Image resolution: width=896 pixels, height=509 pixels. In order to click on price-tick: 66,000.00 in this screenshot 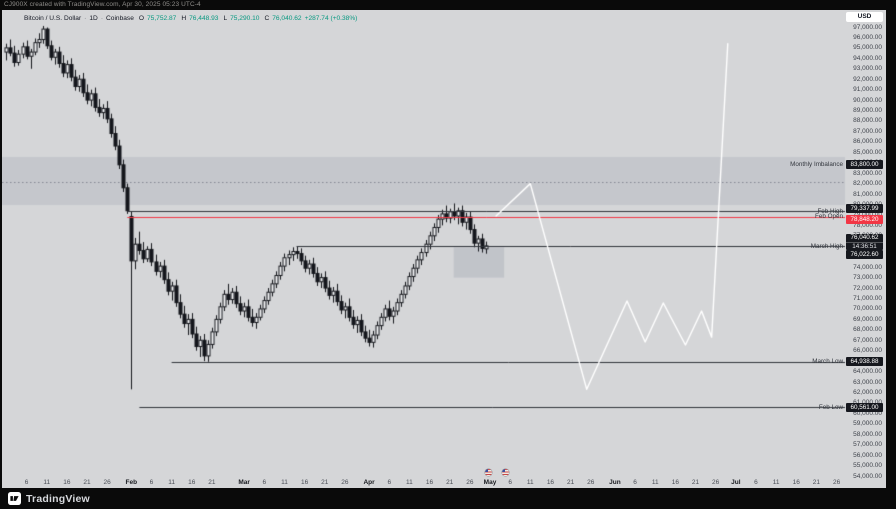, I will do `click(867, 351)`.